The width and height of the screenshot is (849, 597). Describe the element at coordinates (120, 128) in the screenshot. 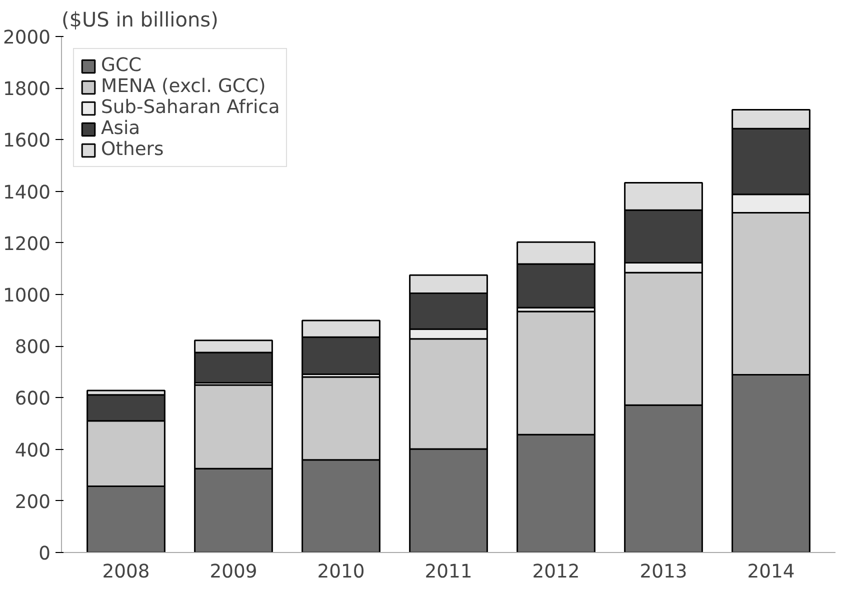

I see `legend-label: Asia` at that location.